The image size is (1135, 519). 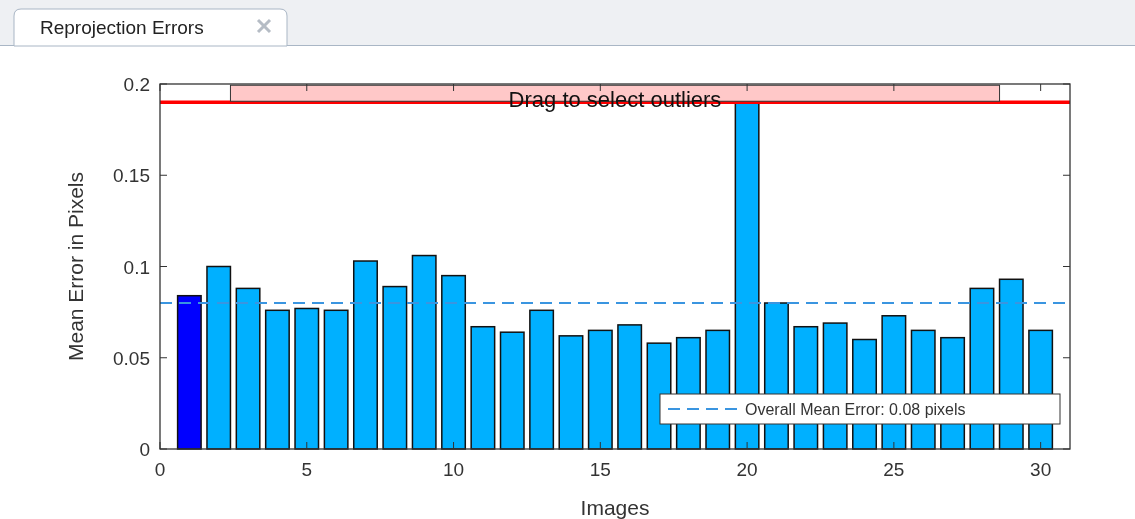 What do you see at coordinates (131, 176) in the screenshot?
I see `y-tick-label: 0.15` at bounding box center [131, 176].